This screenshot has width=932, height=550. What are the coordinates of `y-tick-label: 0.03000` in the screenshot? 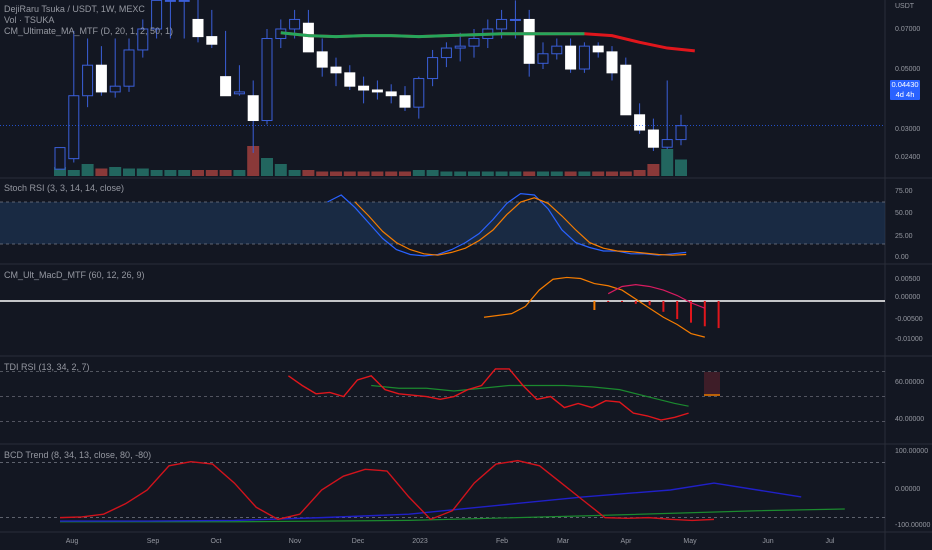 It's located at (907, 129).